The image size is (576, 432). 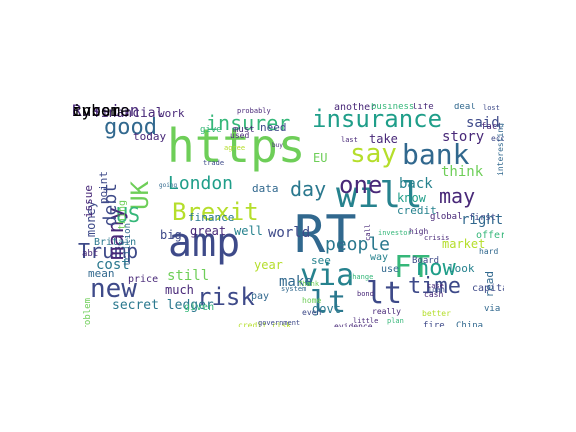 I want to click on cloud-word: Thank, so click(x=309, y=284).